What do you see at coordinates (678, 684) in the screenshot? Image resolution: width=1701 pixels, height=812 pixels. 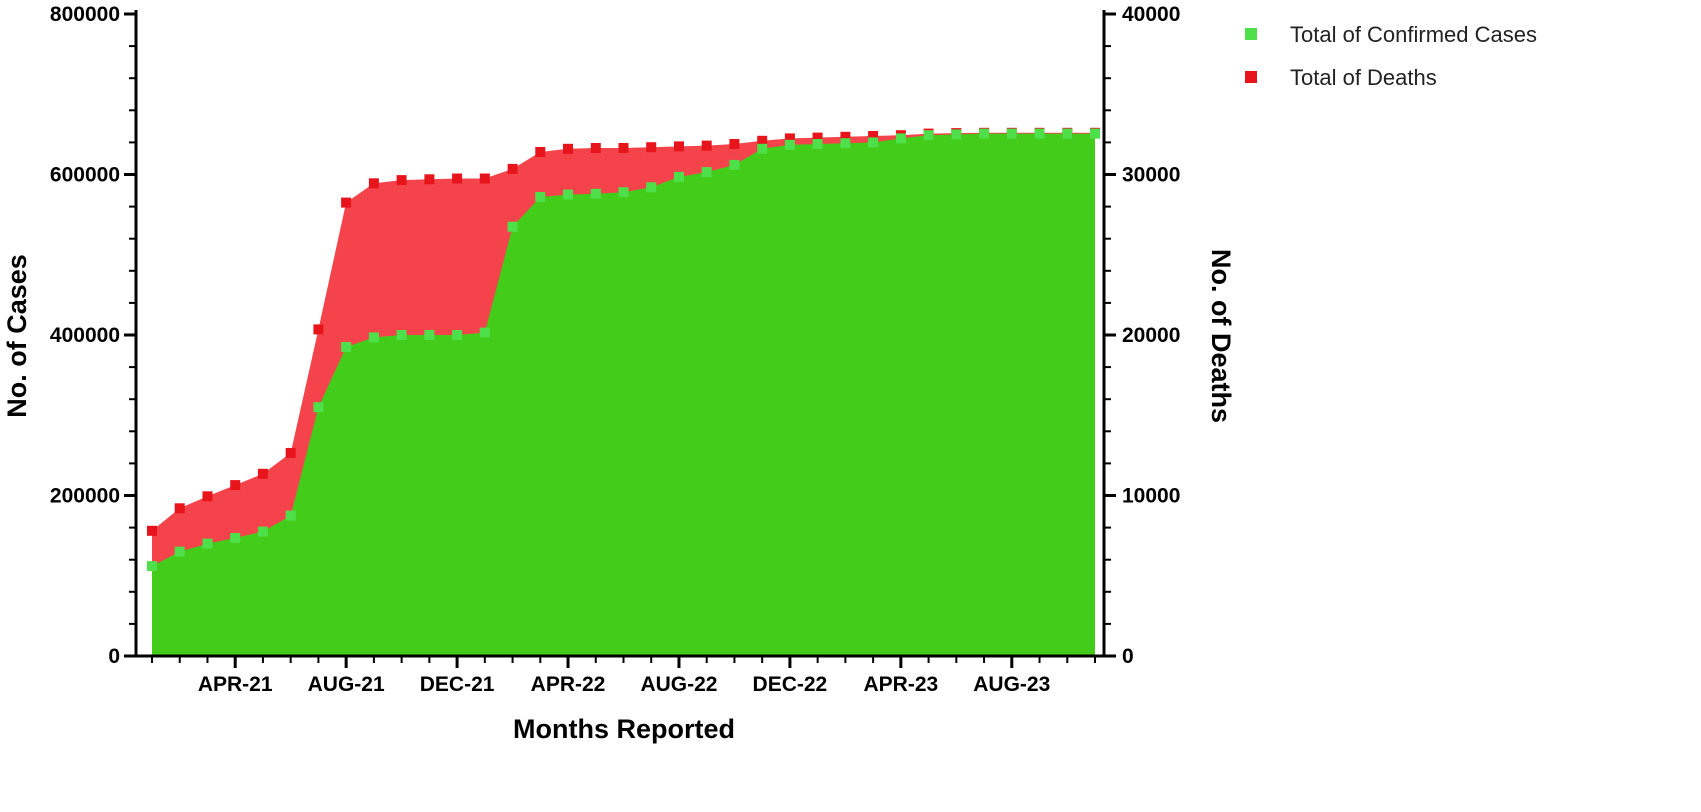 I see `x-tick-label: AUG-22` at bounding box center [678, 684].